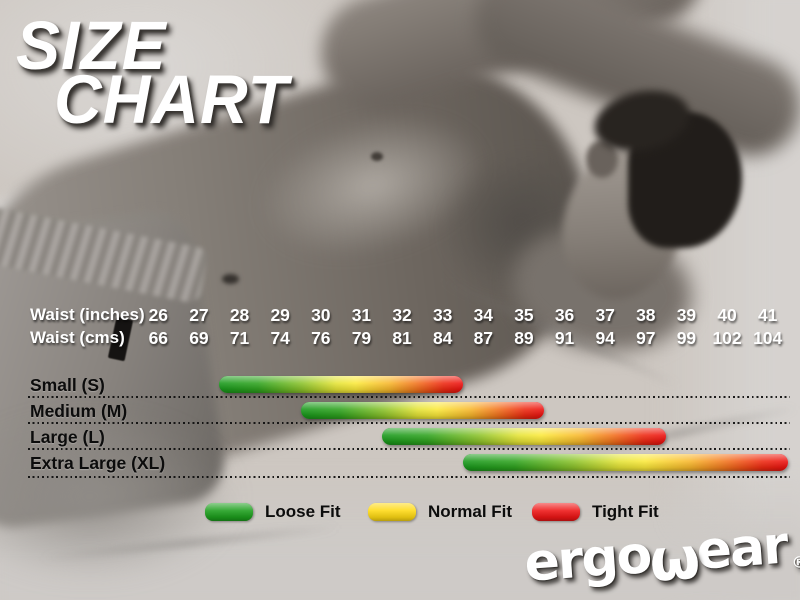 The image size is (800, 600). What do you see at coordinates (686, 315) in the screenshot?
I see `waist-inch-value: 39` at bounding box center [686, 315].